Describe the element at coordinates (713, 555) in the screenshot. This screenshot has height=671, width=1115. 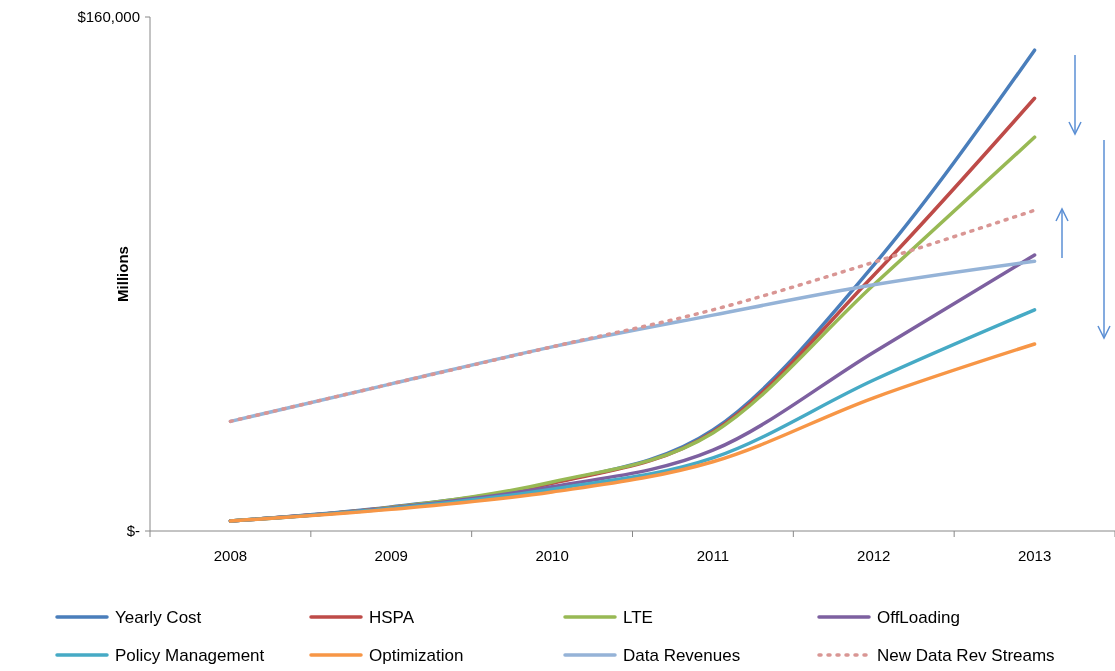
I see `x-tick-label: 2011` at that location.